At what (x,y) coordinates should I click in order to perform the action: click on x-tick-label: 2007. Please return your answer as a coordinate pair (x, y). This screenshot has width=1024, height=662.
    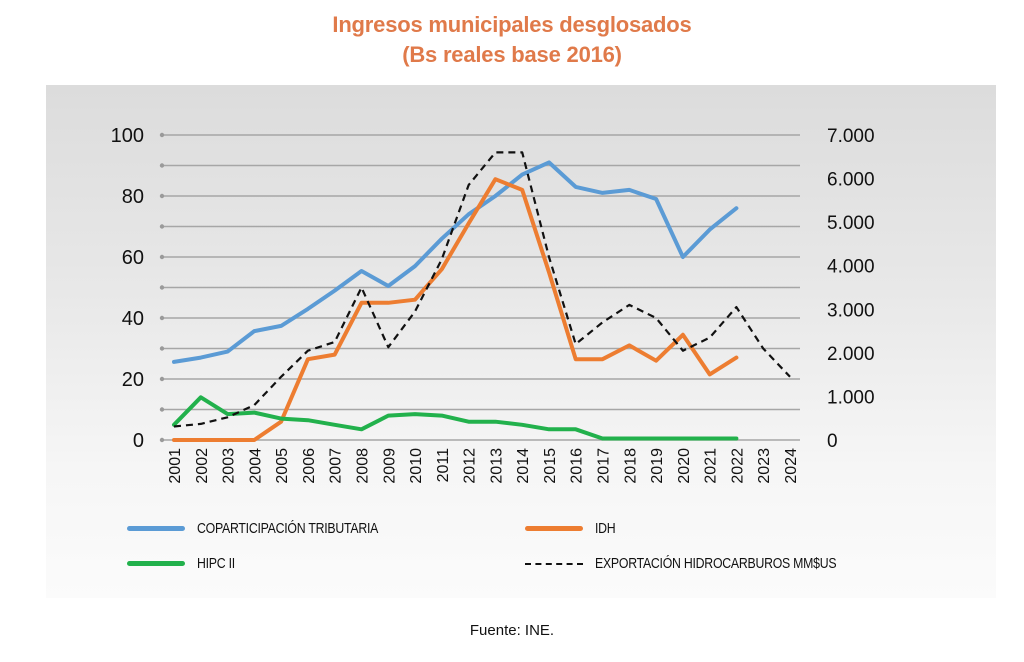
    Looking at the image, I should click on (336, 466).